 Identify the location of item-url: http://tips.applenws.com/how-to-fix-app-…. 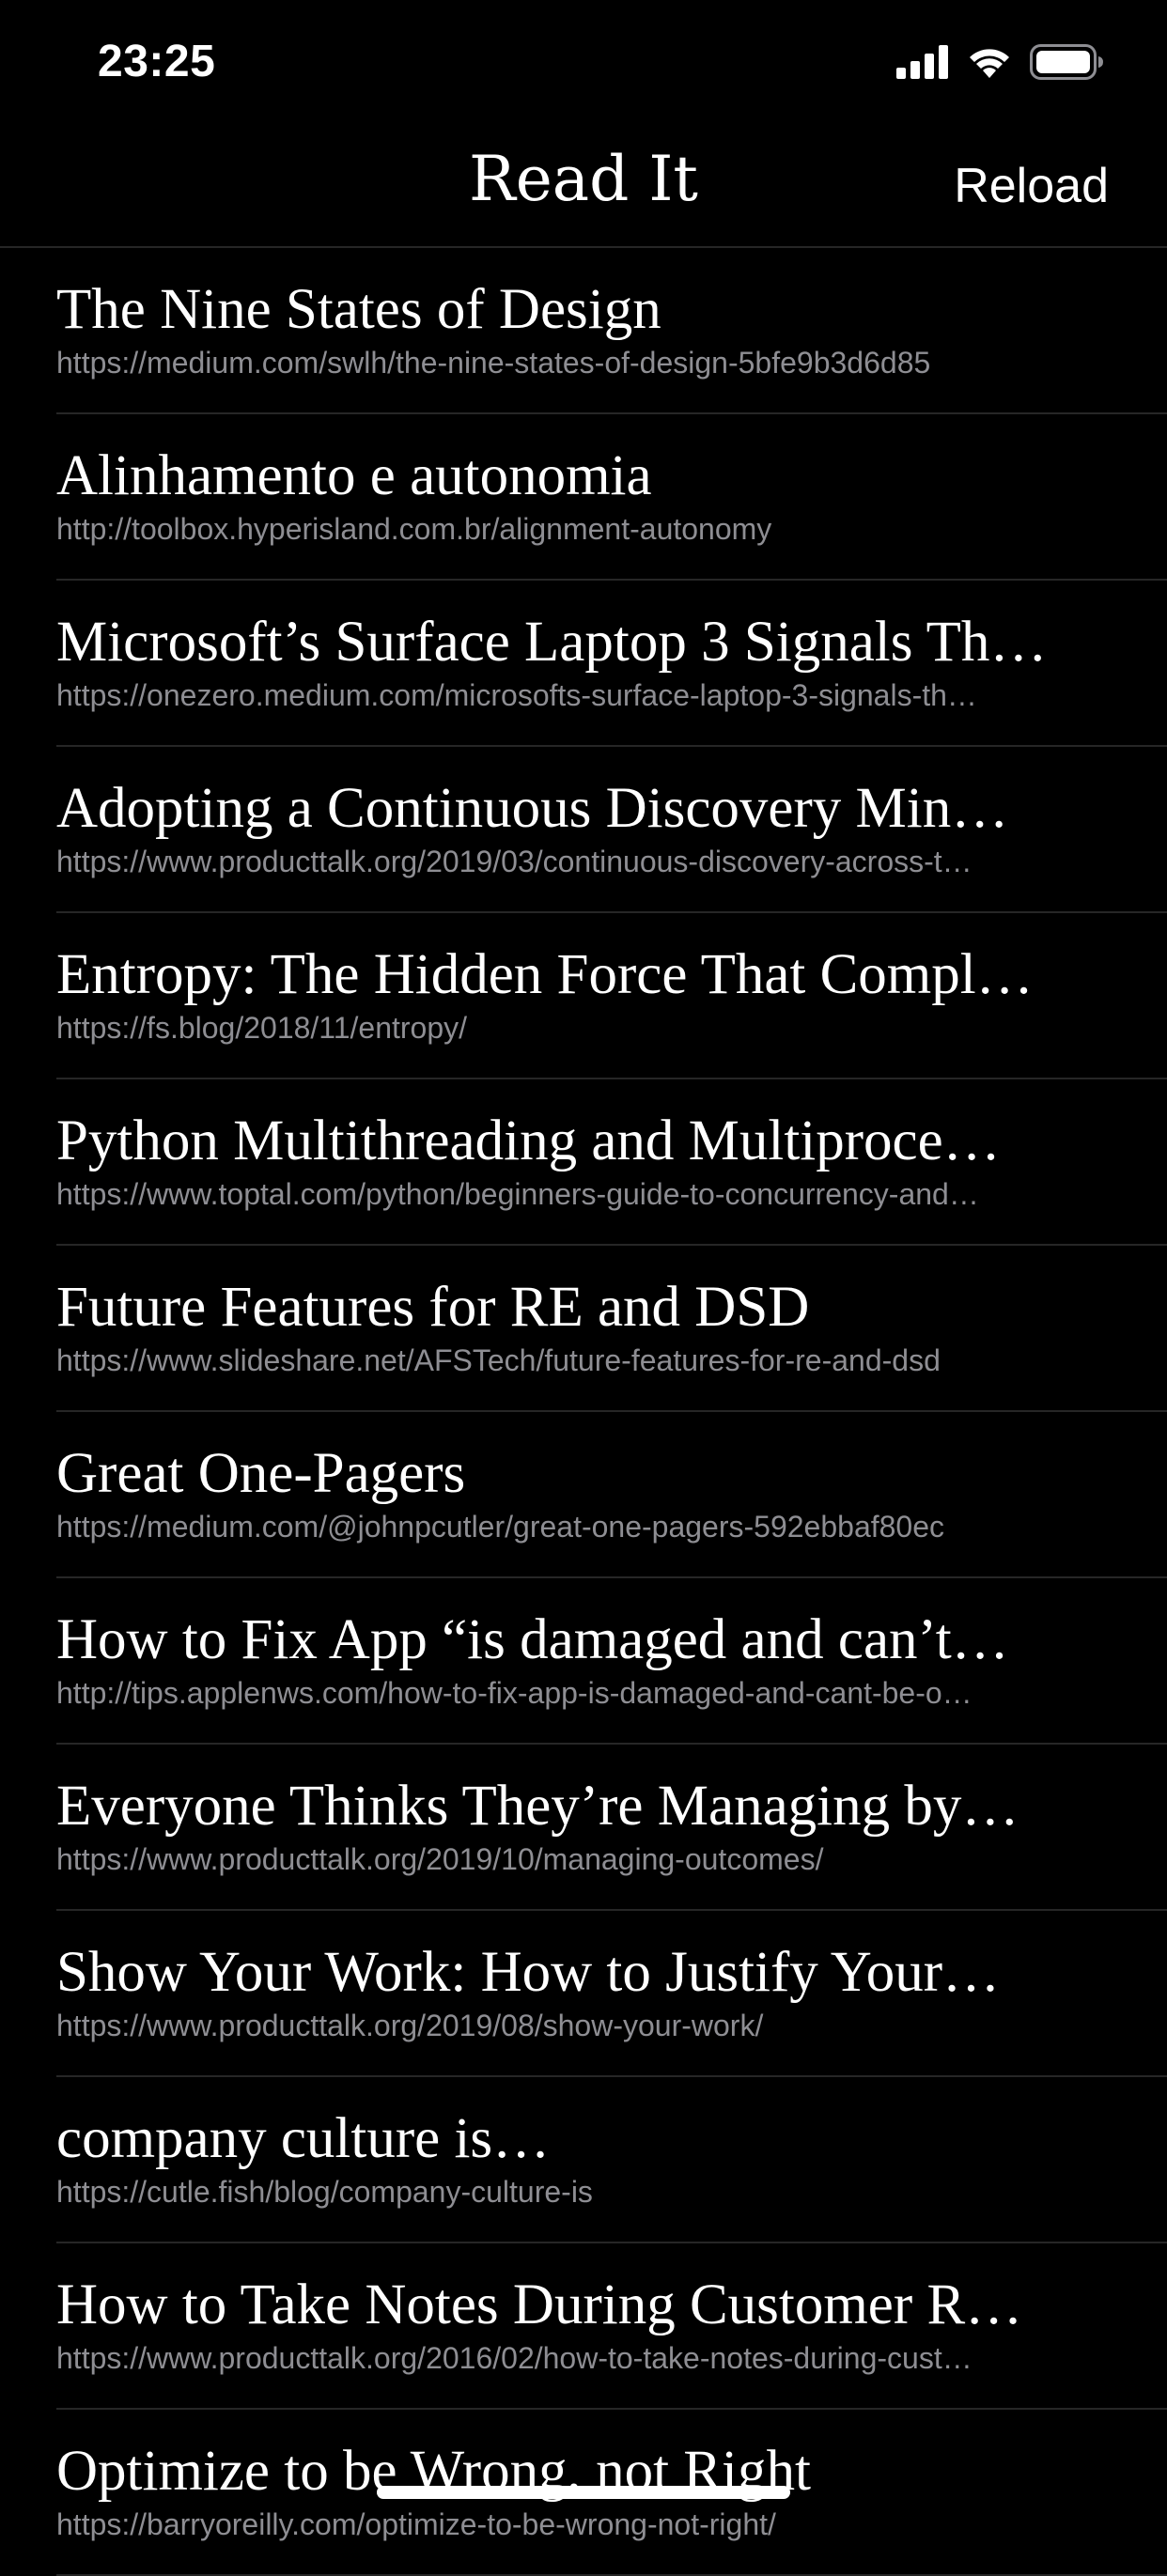
(514, 1693).